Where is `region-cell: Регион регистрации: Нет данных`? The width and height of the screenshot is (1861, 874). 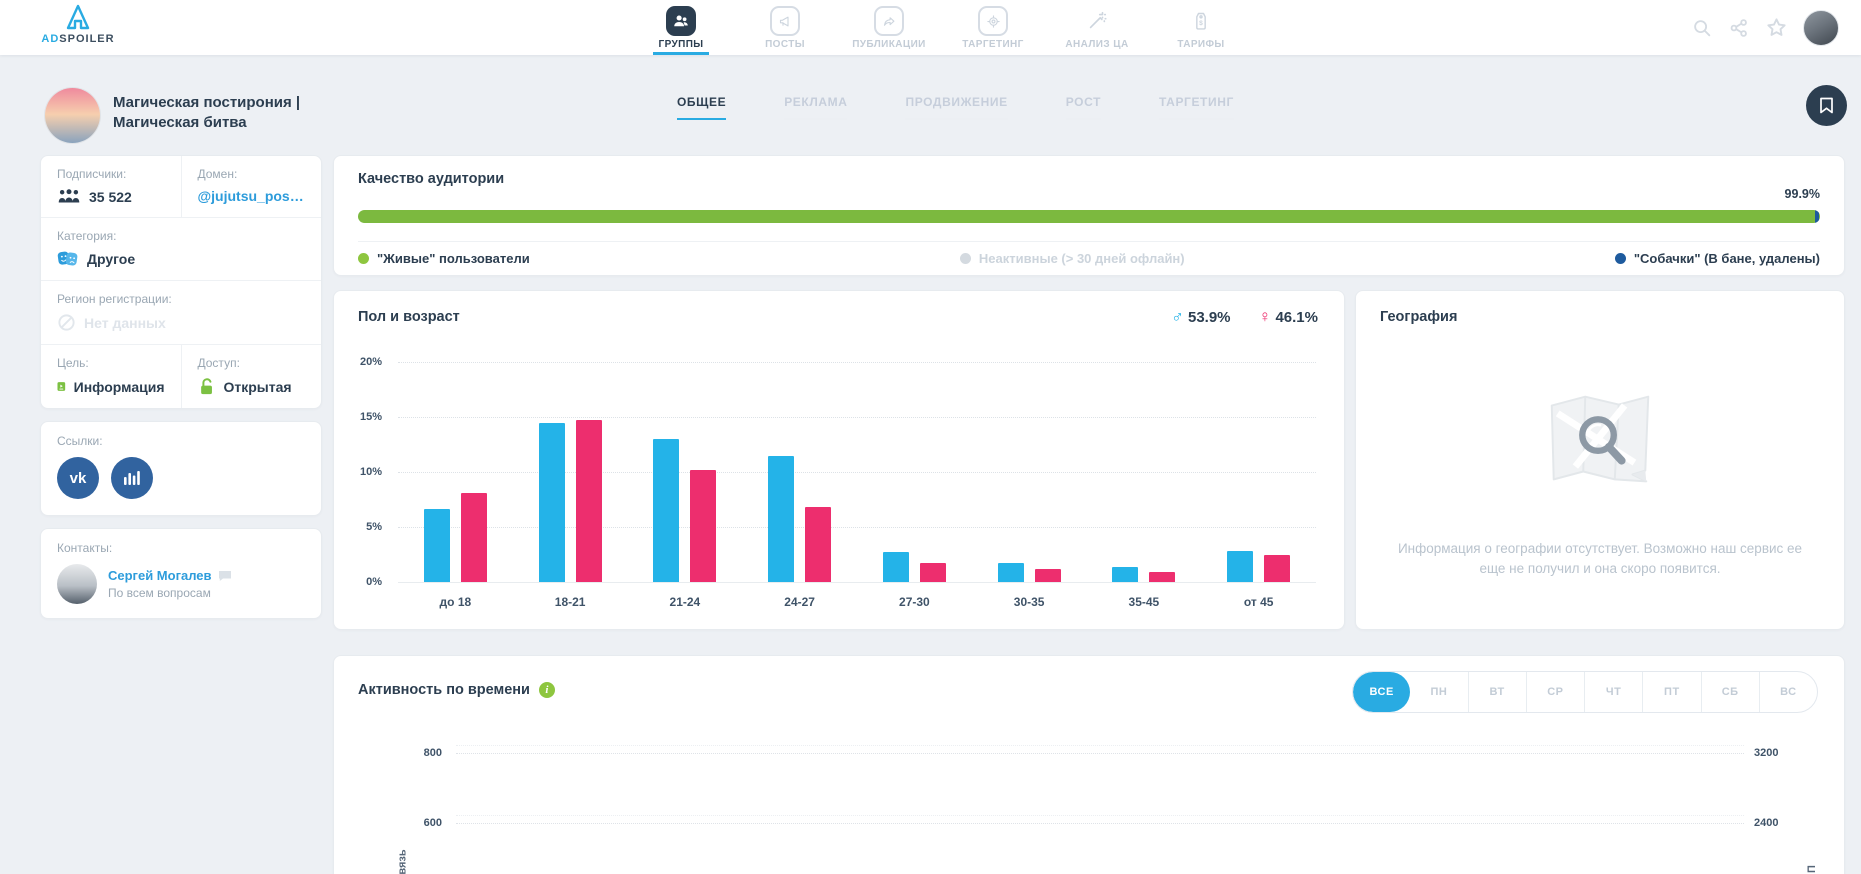 region-cell: Регион регистрации: Нет данных is located at coordinates (181, 312).